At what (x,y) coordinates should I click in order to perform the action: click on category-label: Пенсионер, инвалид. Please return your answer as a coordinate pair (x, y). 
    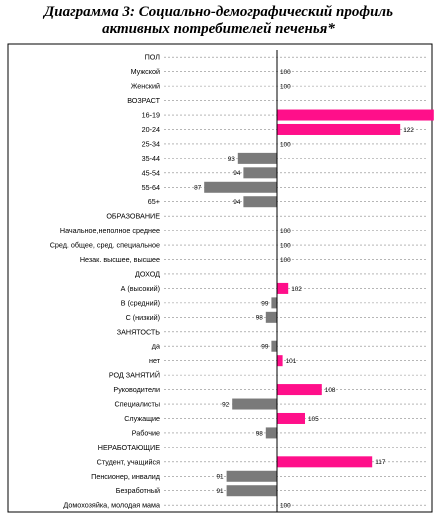
    Looking at the image, I should click on (126, 476).